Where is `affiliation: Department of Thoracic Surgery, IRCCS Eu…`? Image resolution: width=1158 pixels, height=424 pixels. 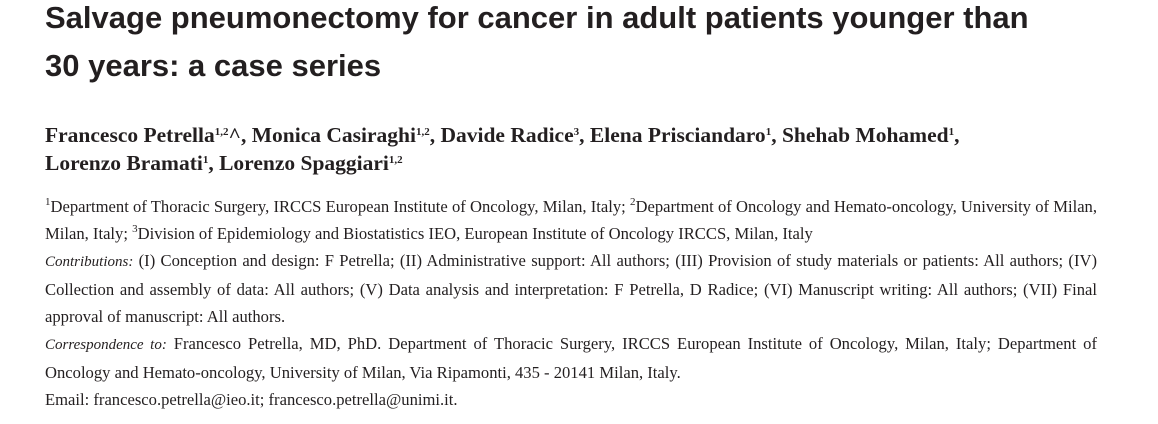
affiliation: Department of Thoracic Surgery, IRCCS Eu… is located at coordinates (338, 206).